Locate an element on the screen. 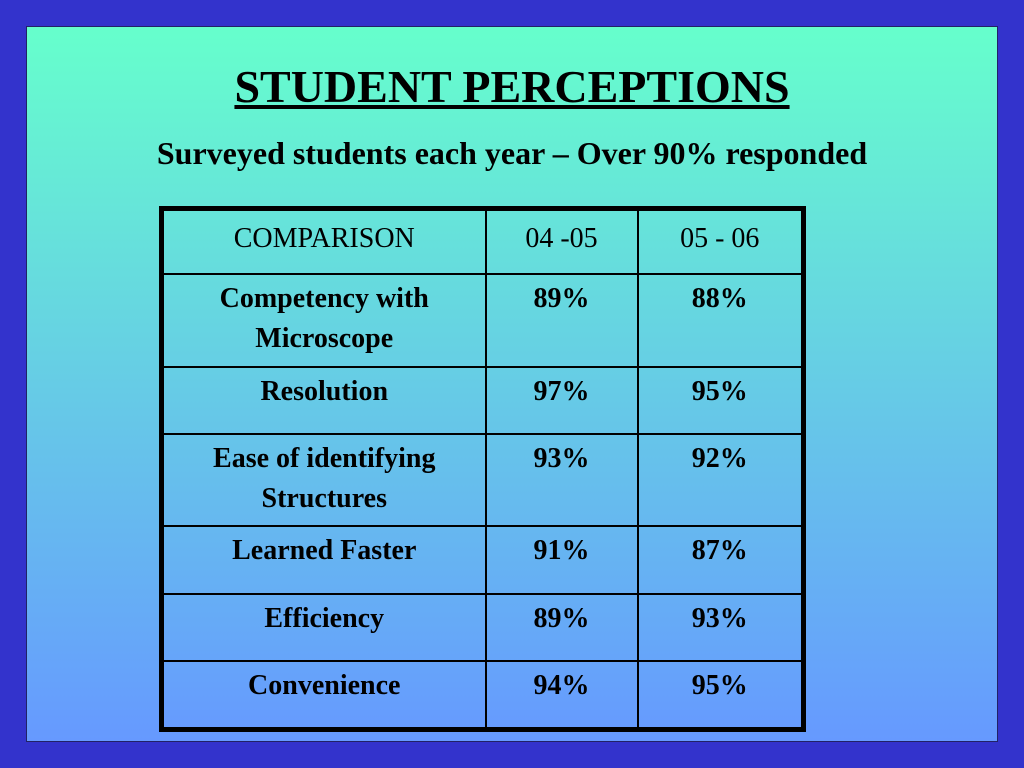 Image resolution: width=1024 pixels, height=768 pixels. row-label: Competency with Microscope is located at coordinates (323, 320).